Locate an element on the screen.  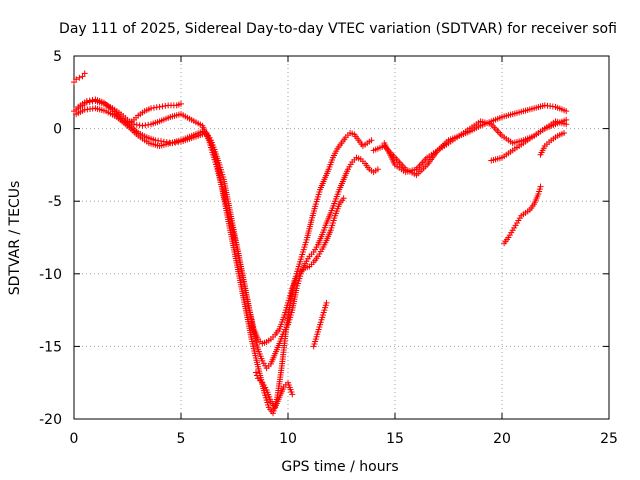
series-track-g is located at coordinates (470, 140).